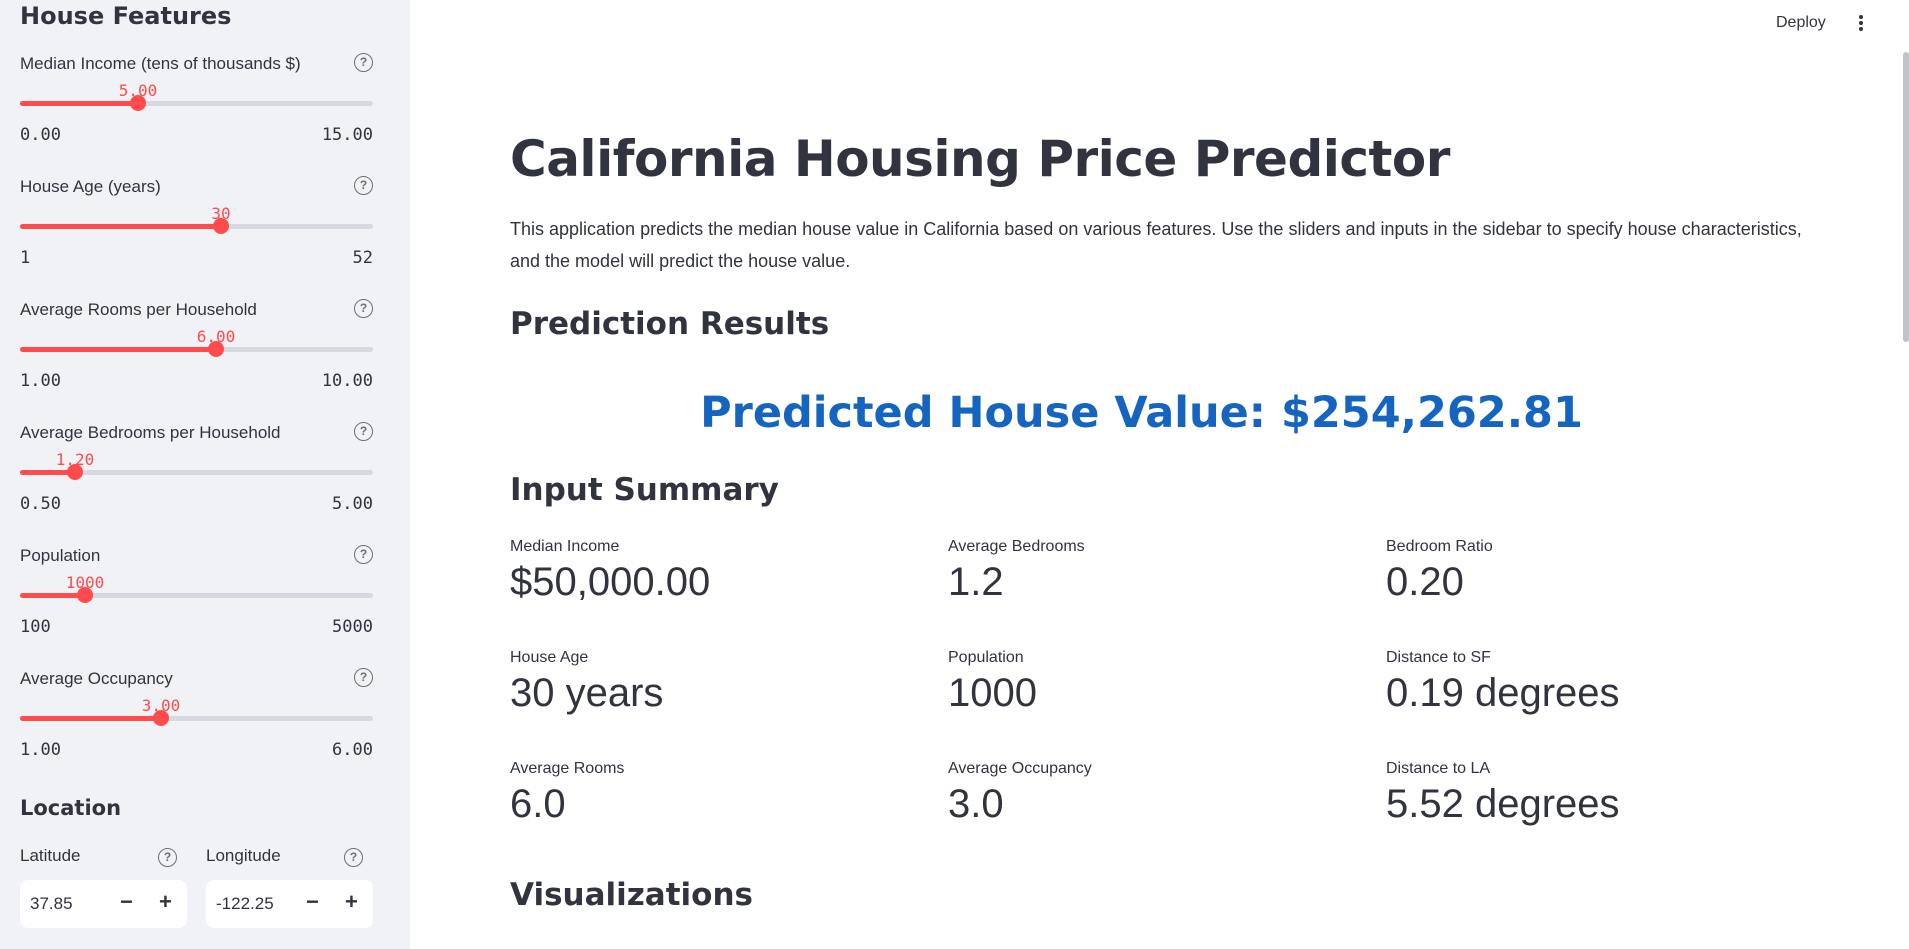 This screenshot has width=1909, height=949. Describe the element at coordinates (347, 381) in the screenshot. I see `slider-max: 10.00` at that location.